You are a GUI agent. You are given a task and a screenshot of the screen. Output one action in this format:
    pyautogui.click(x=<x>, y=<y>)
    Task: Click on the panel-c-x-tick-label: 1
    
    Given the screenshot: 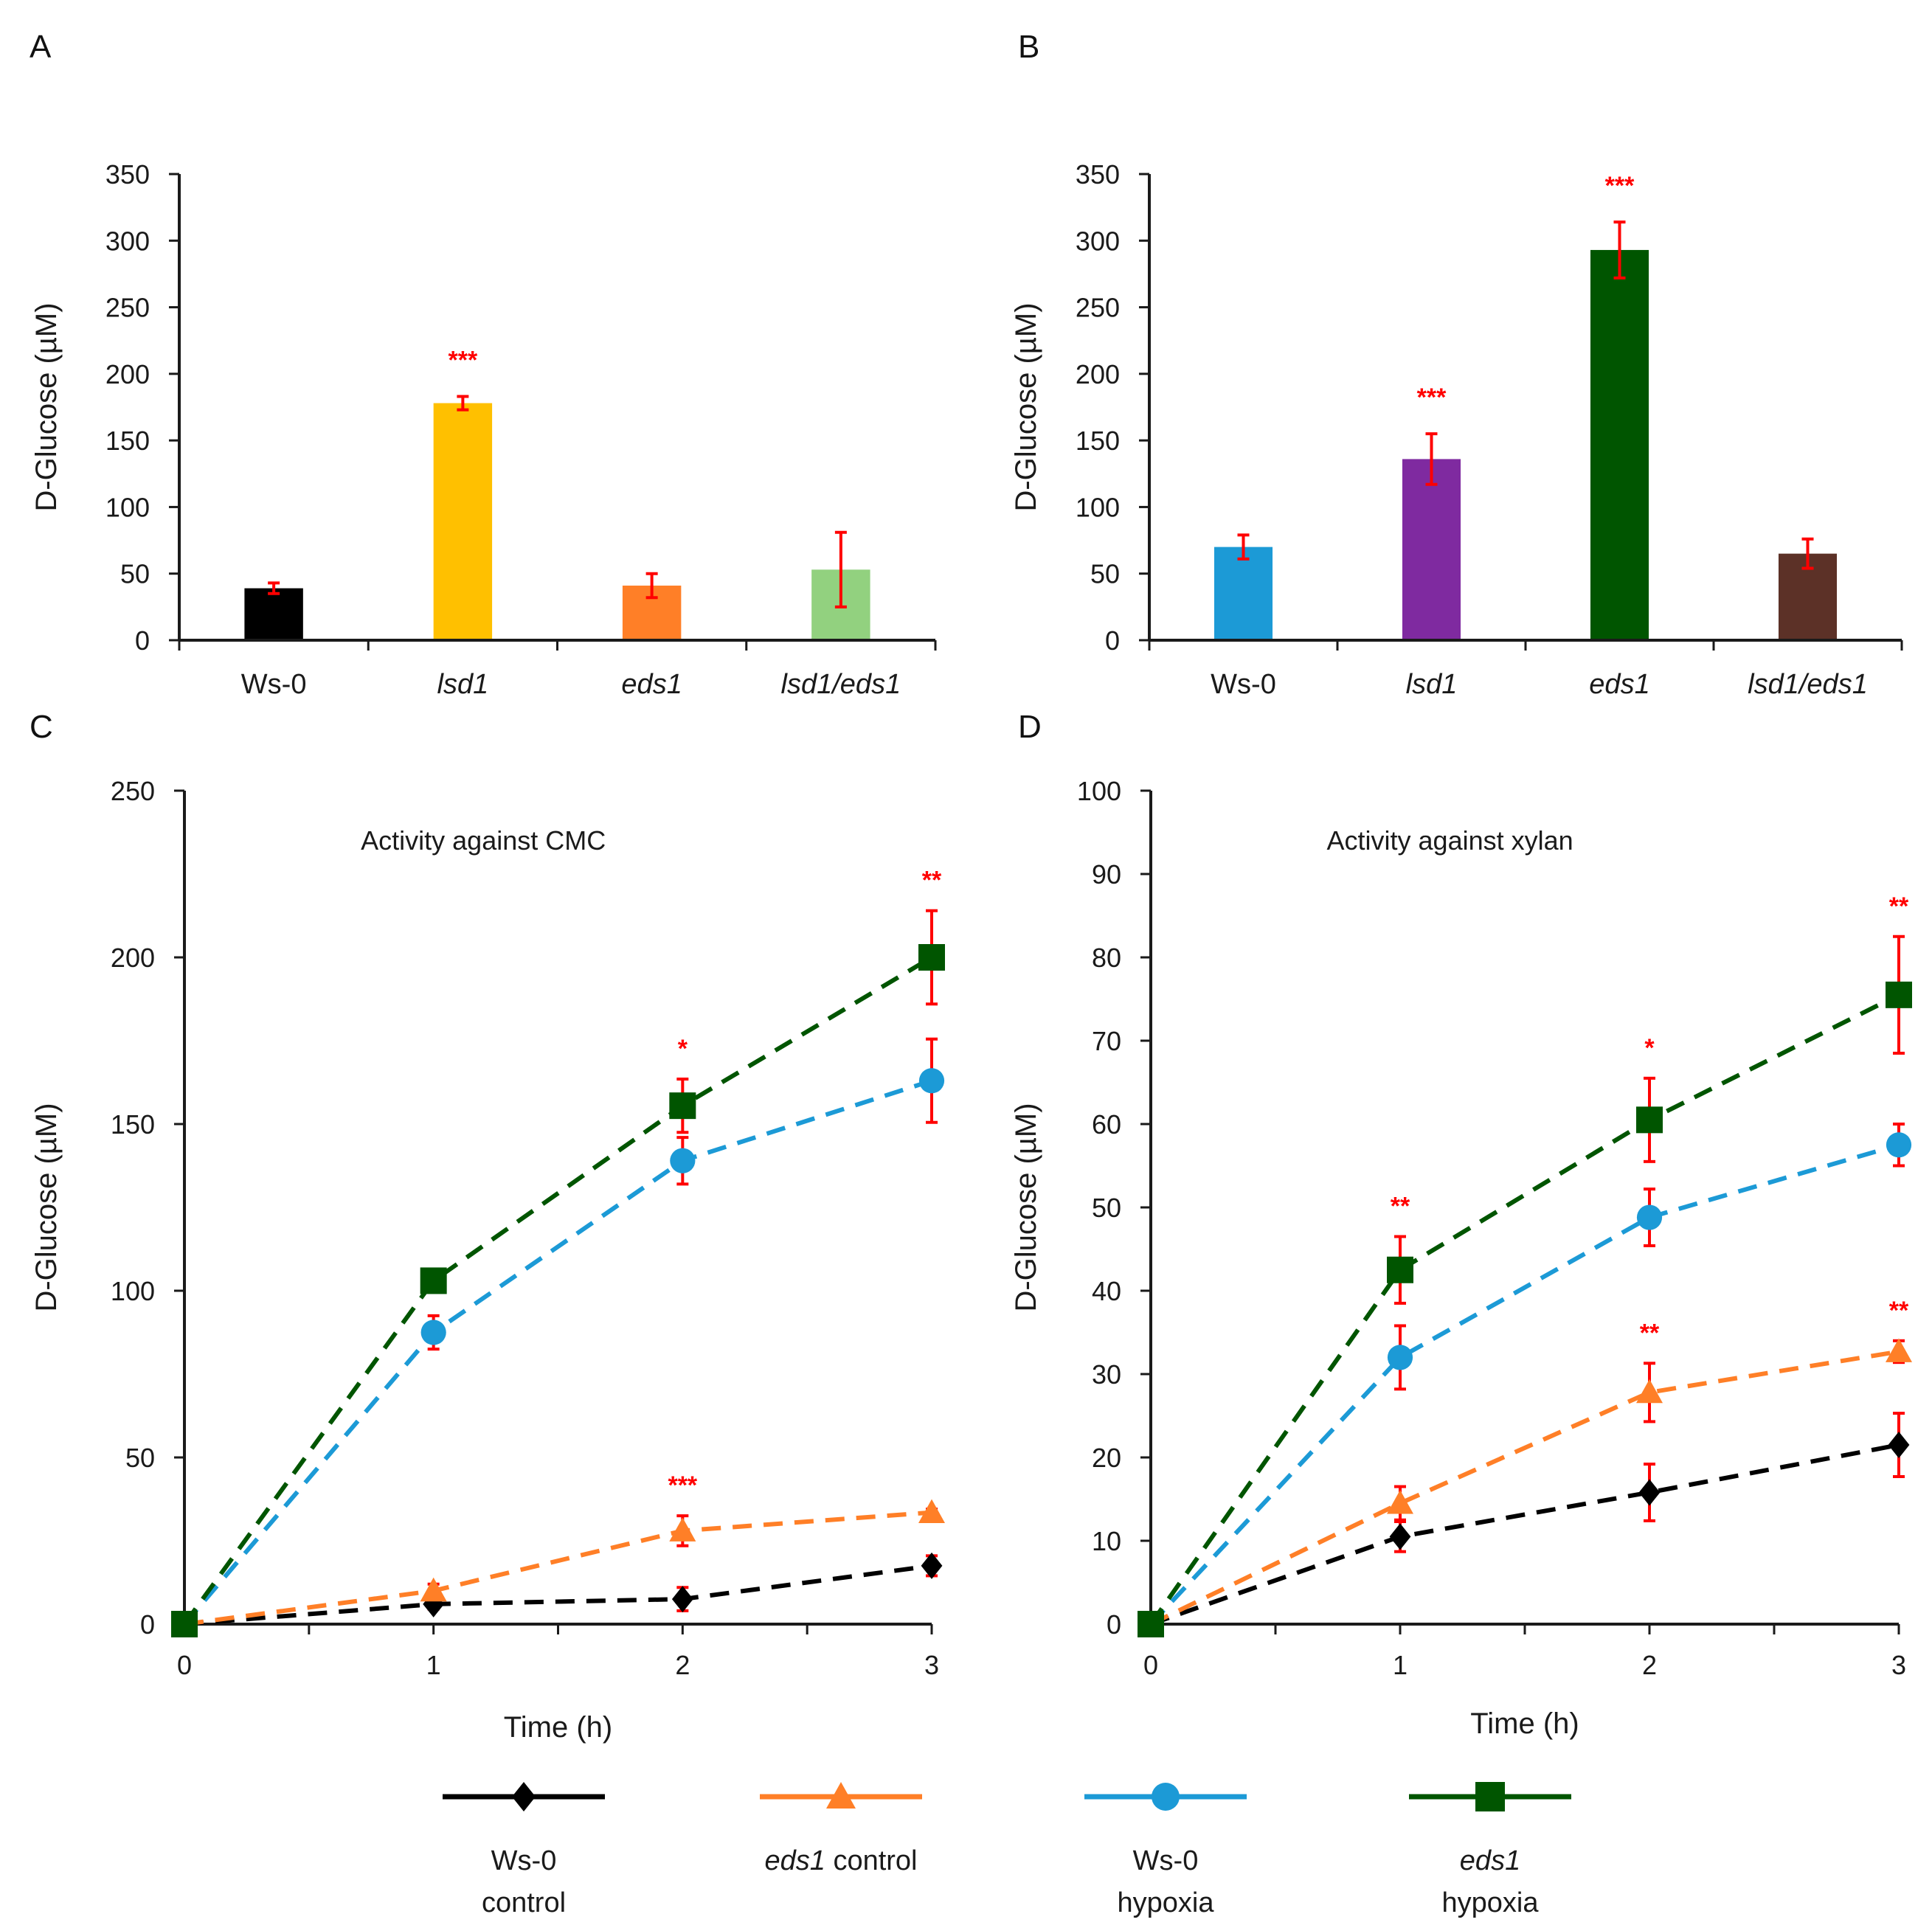 What is the action you would take?
    pyautogui.click(x=434, y=1665)
    